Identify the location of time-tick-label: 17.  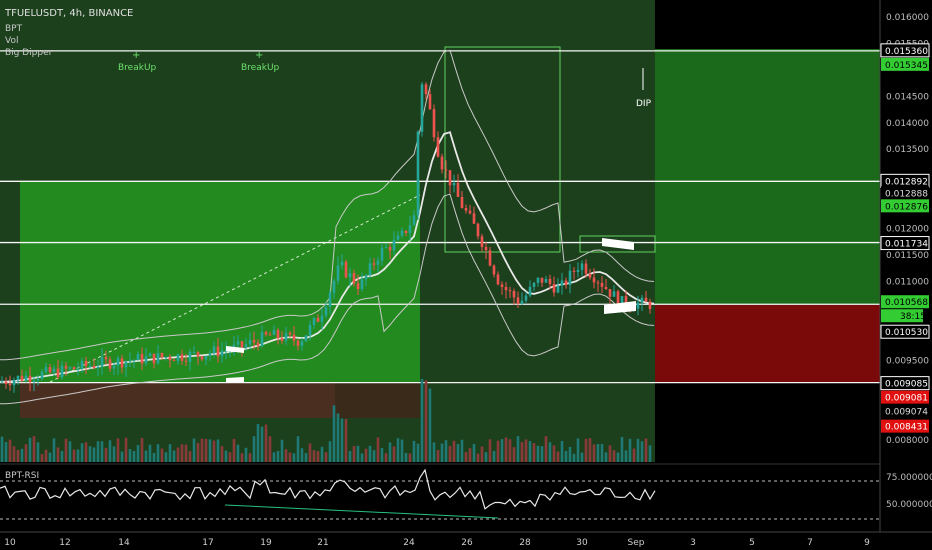
(207, 543).